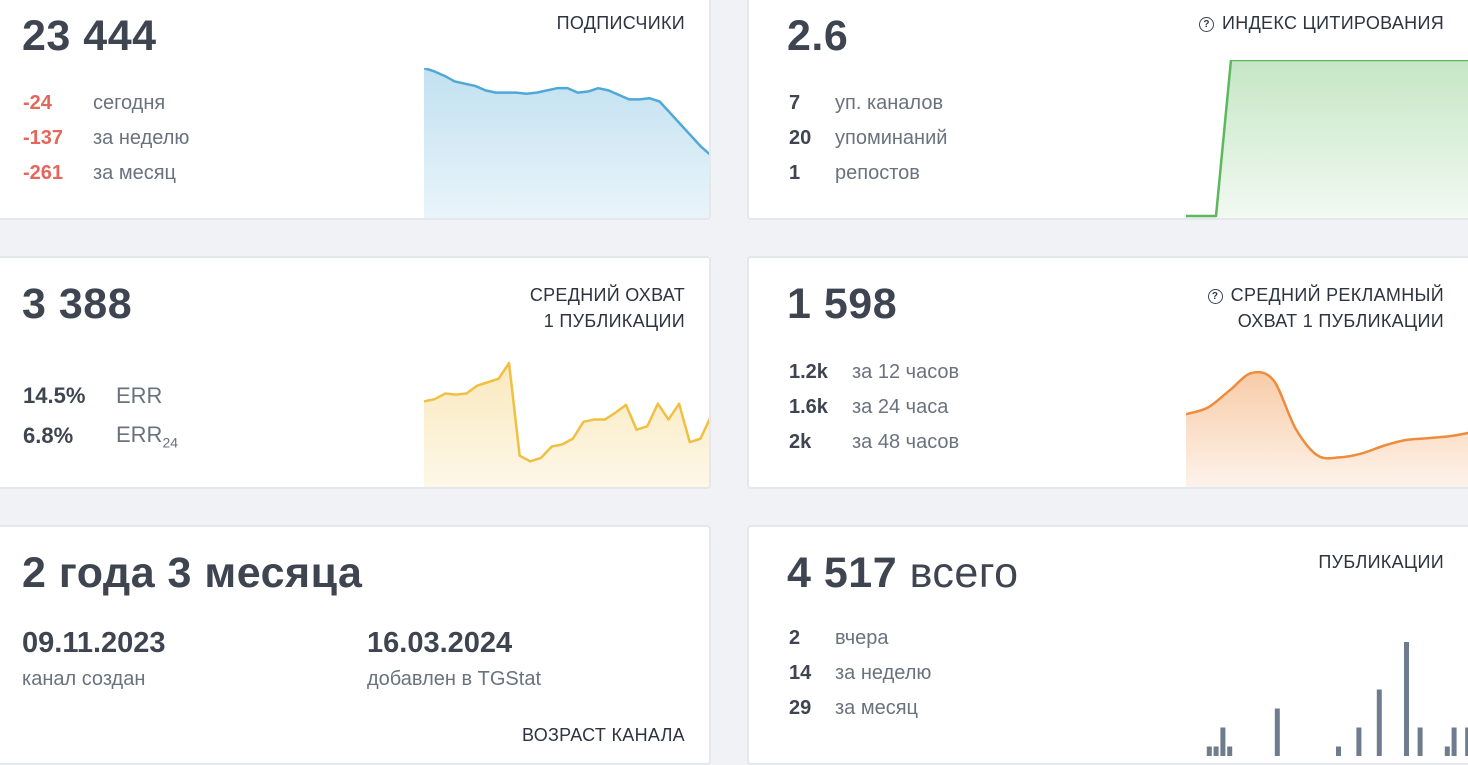 The image size is (1468, 765). I want to click on citation-title: ? ИНДЕКС ЦИТИРОВАНИЯ, so click(1321, 23).